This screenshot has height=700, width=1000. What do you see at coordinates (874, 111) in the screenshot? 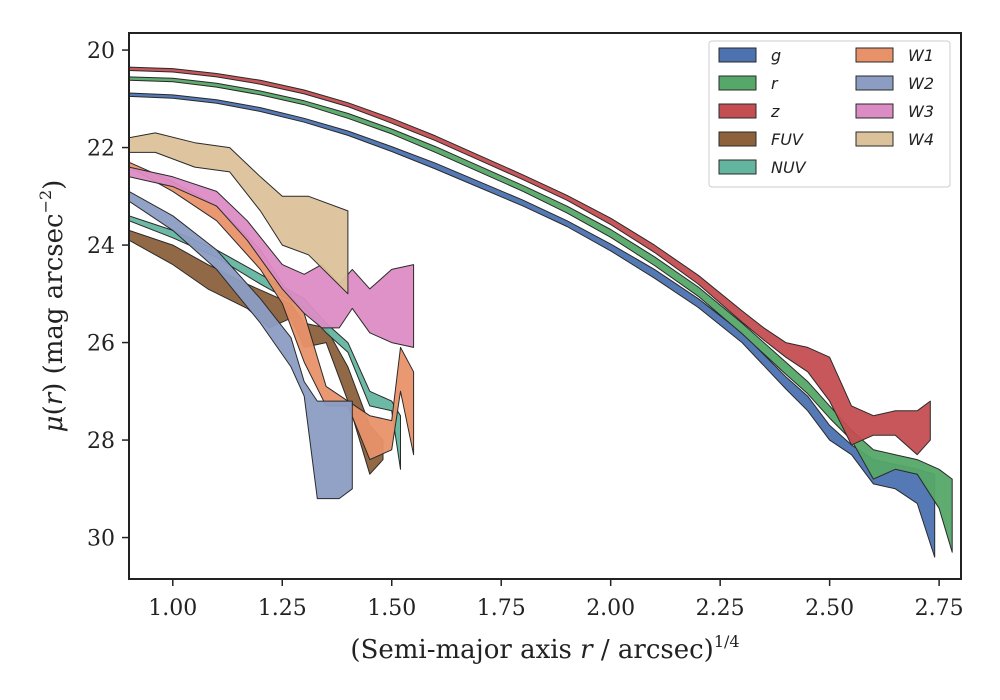
I see `legend-swatch-w3` at bounding box center [874, 111].